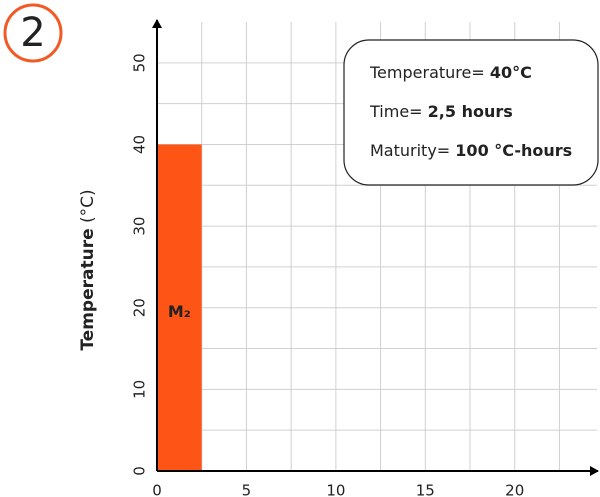 The width and height of the screenshot is (600, 497). Describe the element at coordinates (140, 226) in the screenshot. I see `y-tick-label: 30` at that location.